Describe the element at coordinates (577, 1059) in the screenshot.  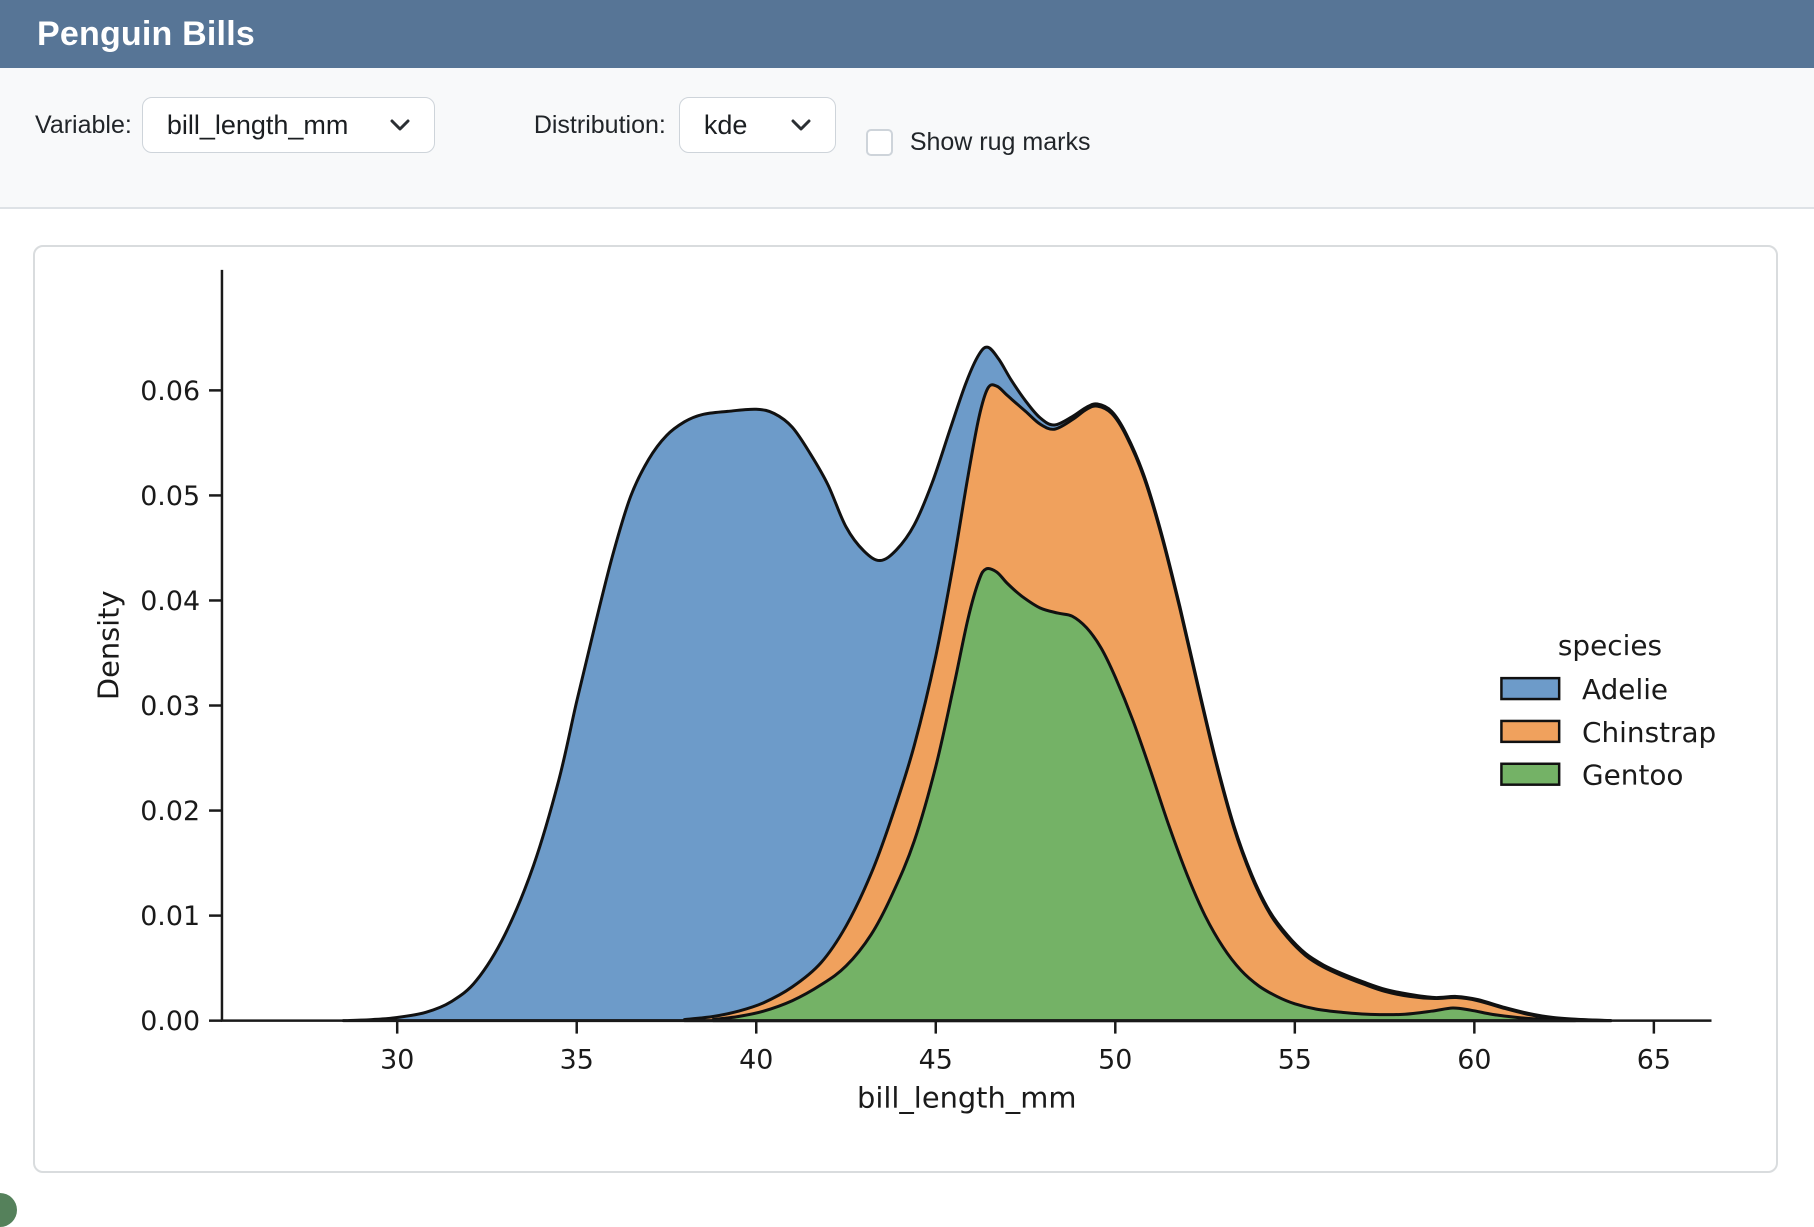
I see `x-tick-label: 35` at that location.